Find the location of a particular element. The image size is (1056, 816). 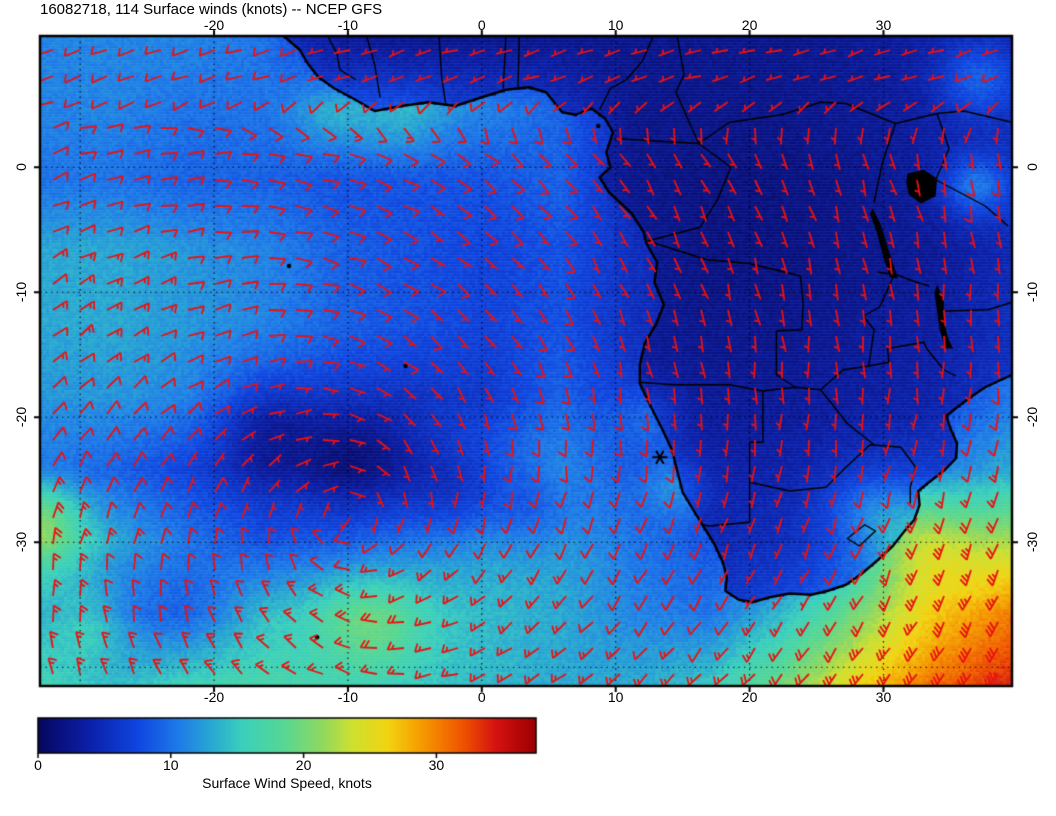

colorbar is located at coordinates (287, 735).